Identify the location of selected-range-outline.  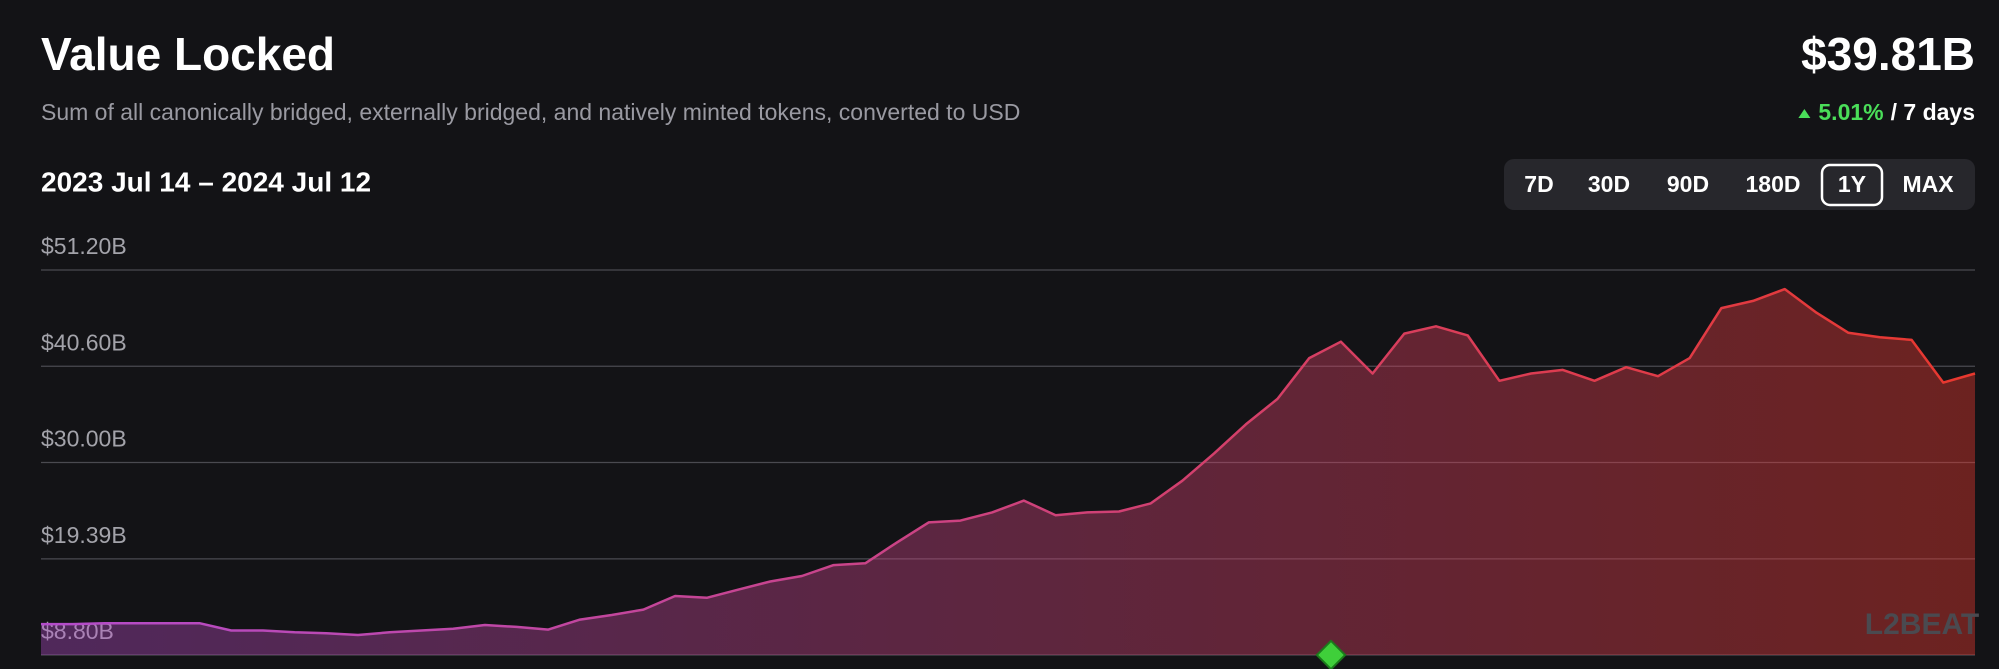
(1852, 185).